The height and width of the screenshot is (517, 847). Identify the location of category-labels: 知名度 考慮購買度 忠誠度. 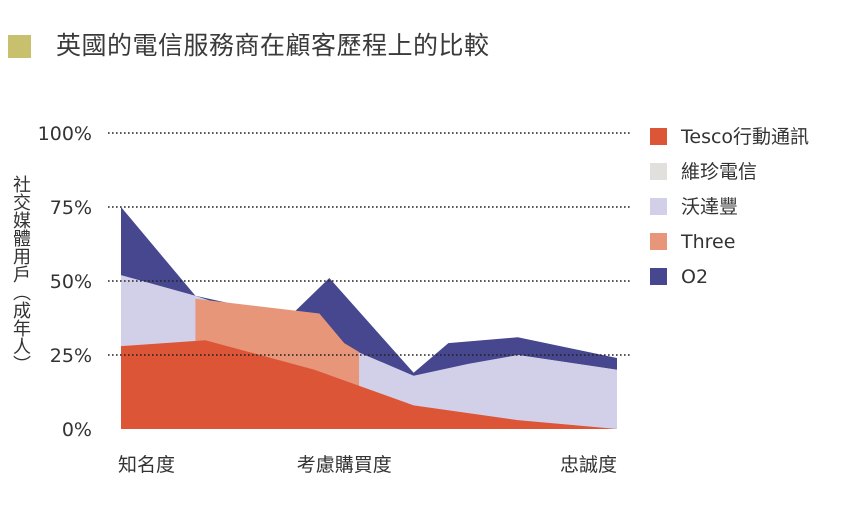
(367, 465).